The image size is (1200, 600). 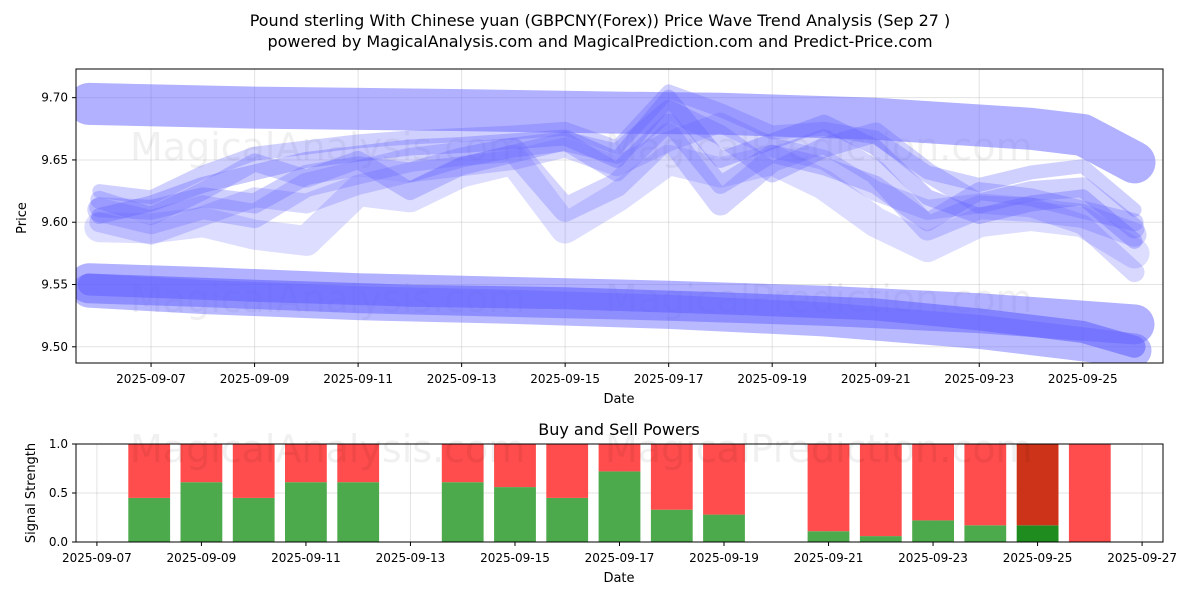 I want to click on bottom-x-tick-label: 2025-09-17, so click(x=620, y=558).